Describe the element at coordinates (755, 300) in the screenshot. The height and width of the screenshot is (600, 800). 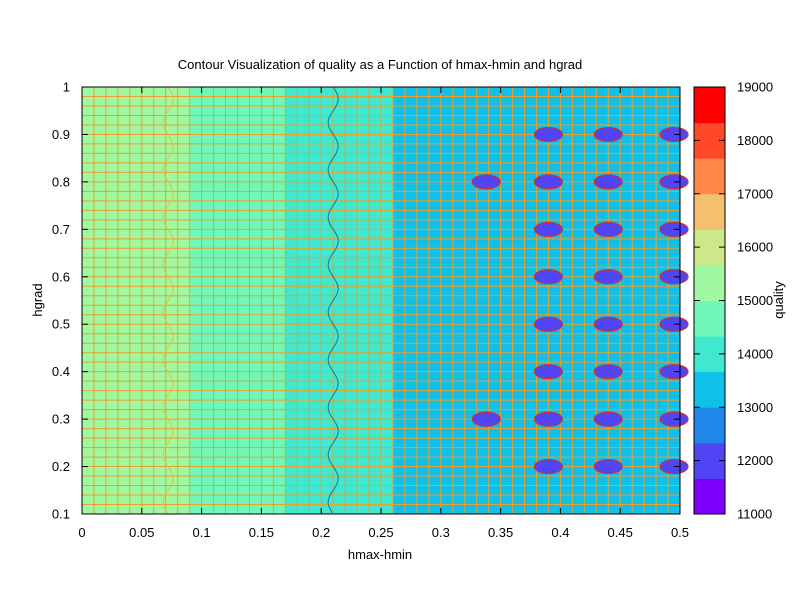
I see `colorbar-tick-label: 15000` at that location.